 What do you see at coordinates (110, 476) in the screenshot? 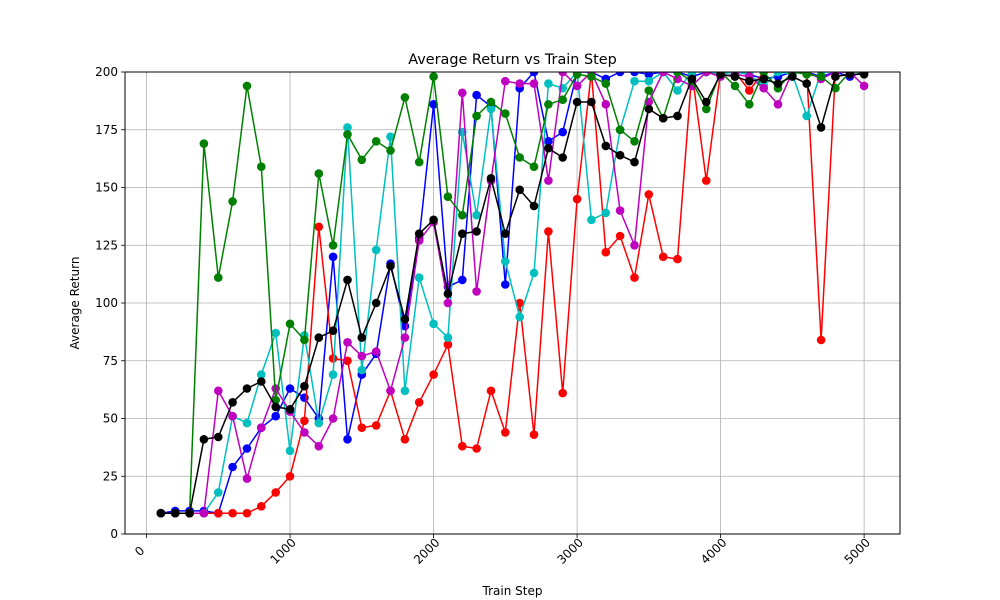
I see `y-tick-label: 25` at bounding box center [110, 476].